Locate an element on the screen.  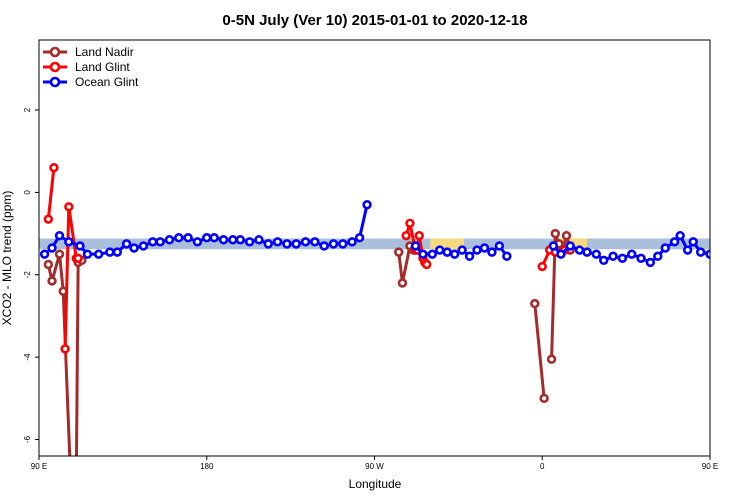
legend-marker-land-glint is located at coordinates (55, 67).